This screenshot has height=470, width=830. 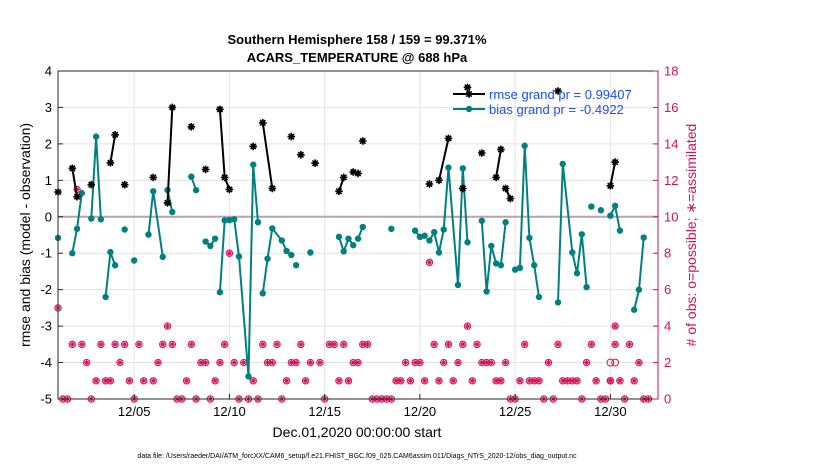 I want to click on chart-subtitle: ACARS_TEMPERATURE @ 688 hPa, so click(x=357, y=57).